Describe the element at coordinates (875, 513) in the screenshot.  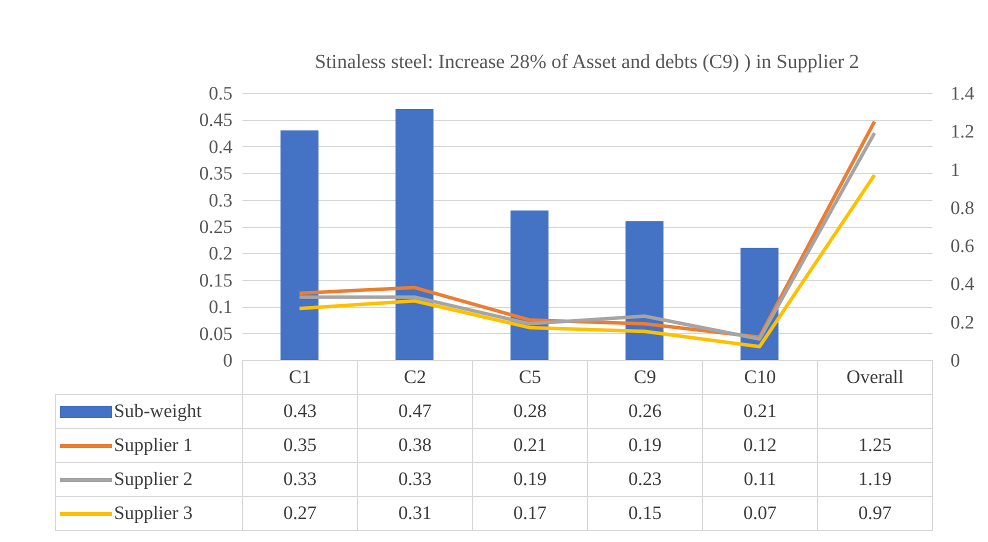
I see `data-label: 0.97` at that location.